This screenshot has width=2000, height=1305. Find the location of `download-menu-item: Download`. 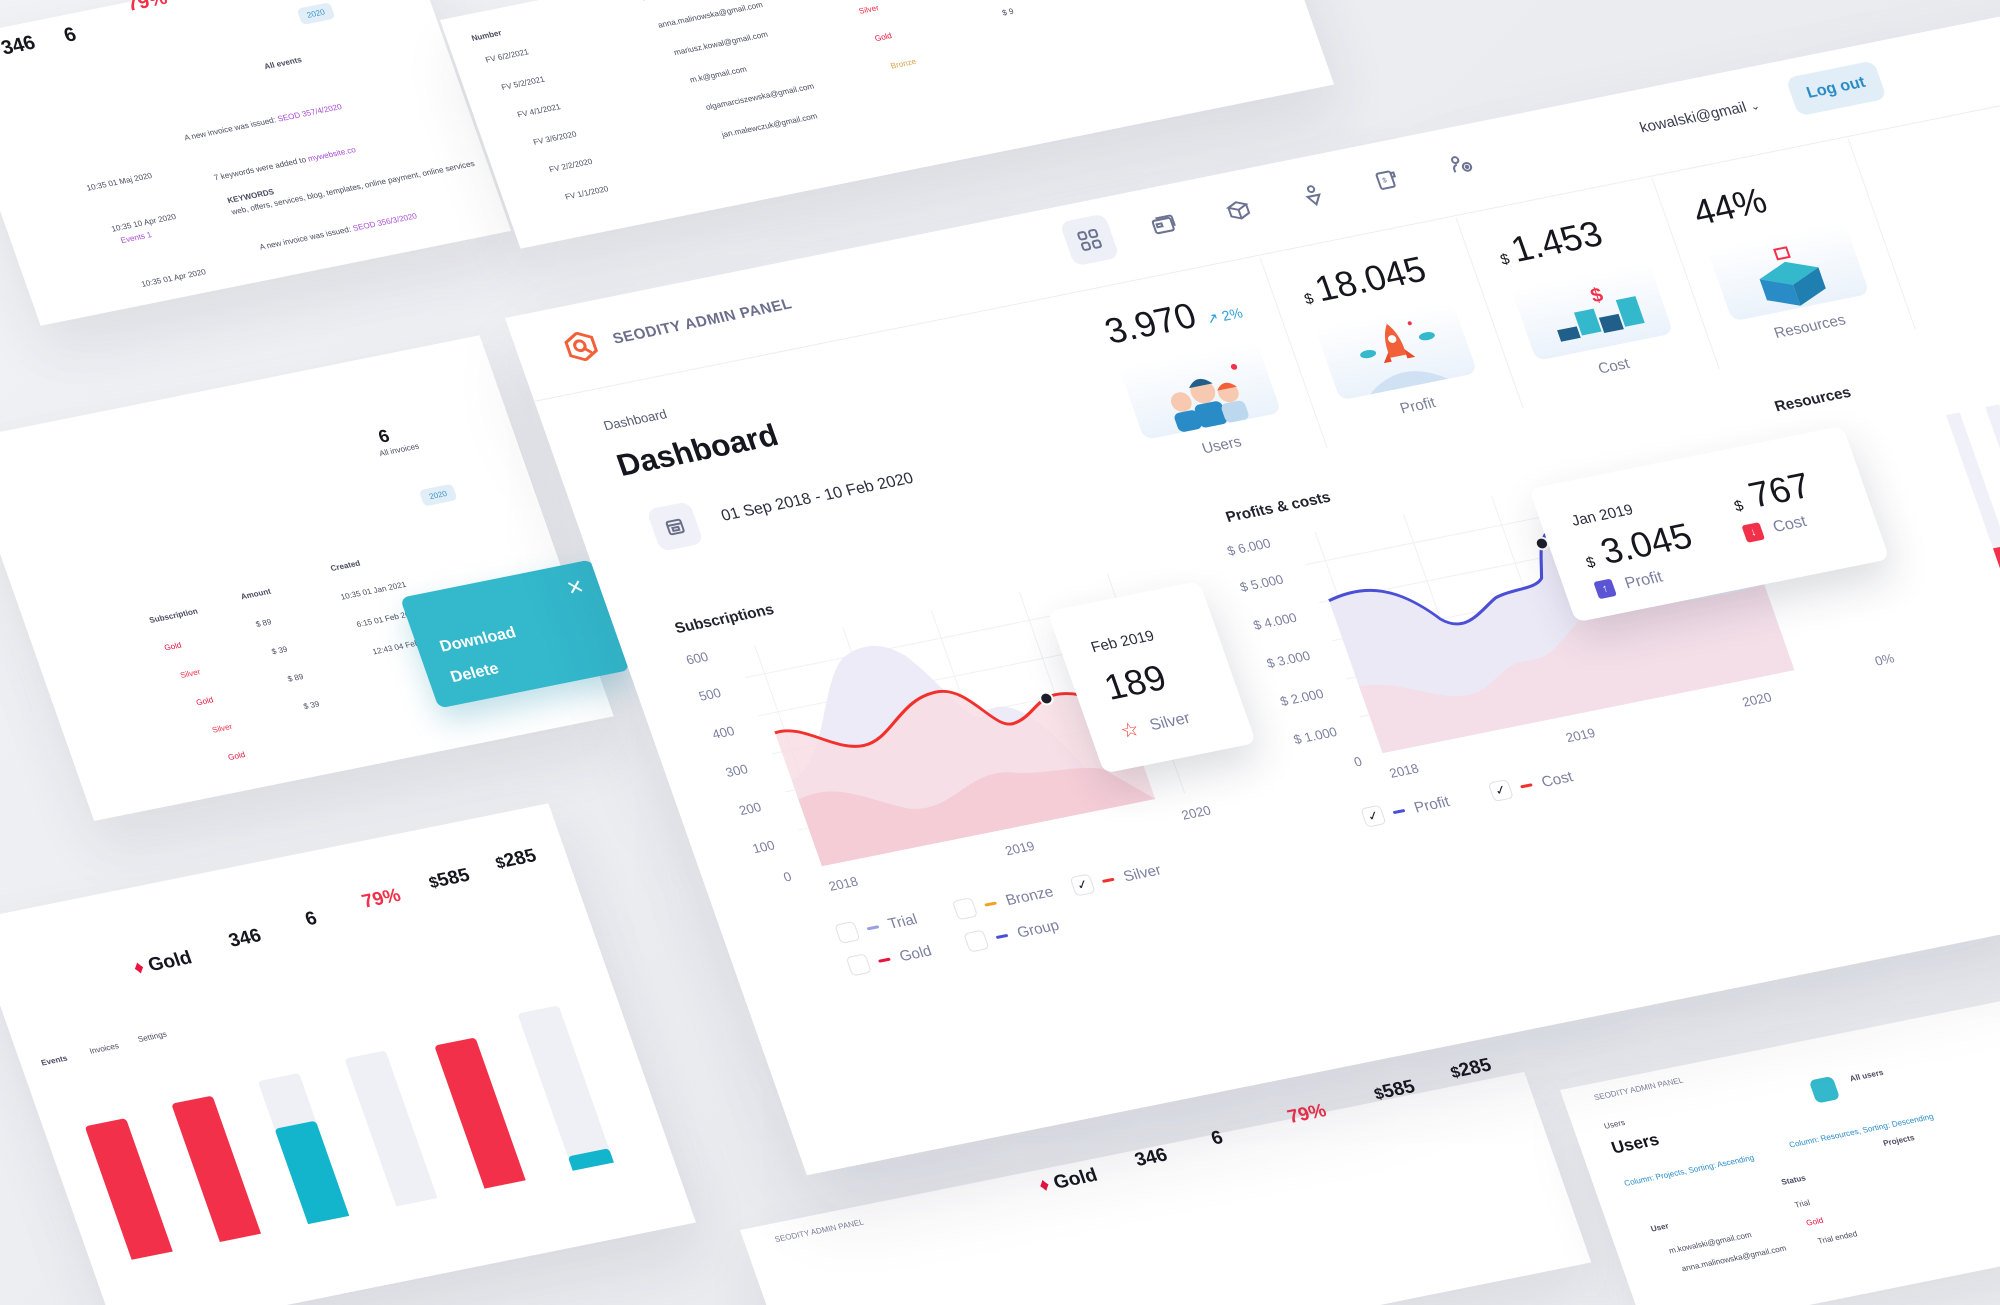

download-menu-item: Download is located at coordinates (478, 640).